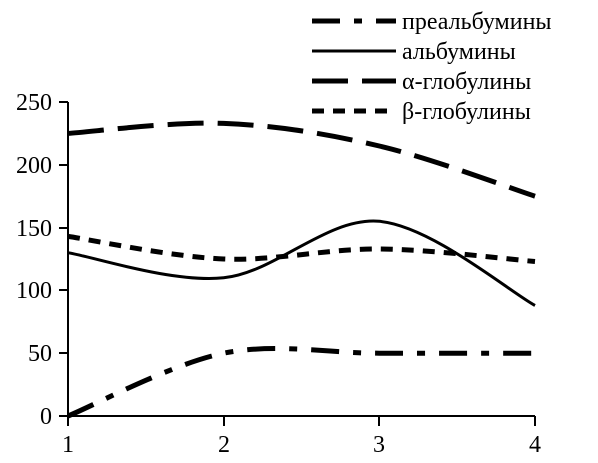  What do you see at coordinates (466, 82) in the screenshot?
I see `legend-label: α-глобулины` at bounding box center [466, 82].